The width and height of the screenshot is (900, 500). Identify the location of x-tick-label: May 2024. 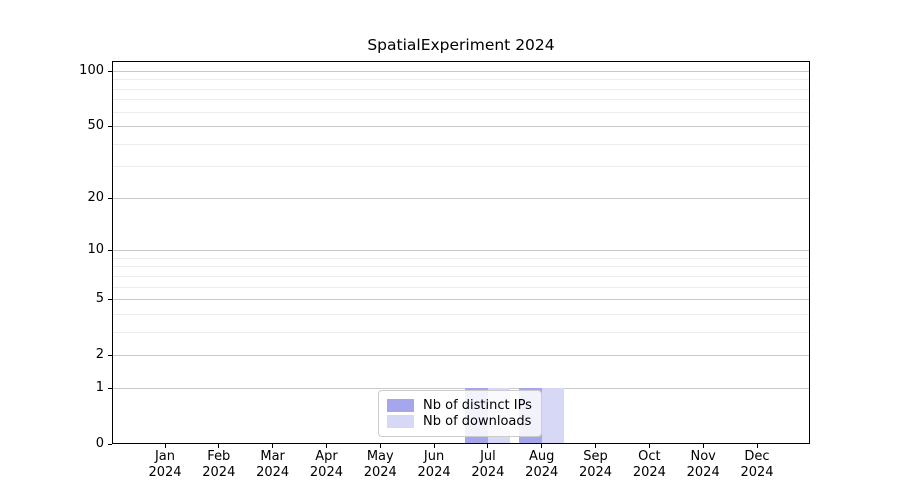
(380, 464).